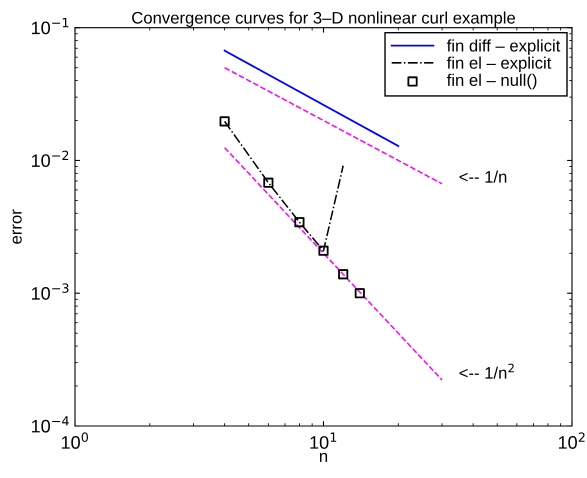 This screenshot has height=478, width=587. I want to click on x-tick-label: 10$^{2}$, so click(571, 440).